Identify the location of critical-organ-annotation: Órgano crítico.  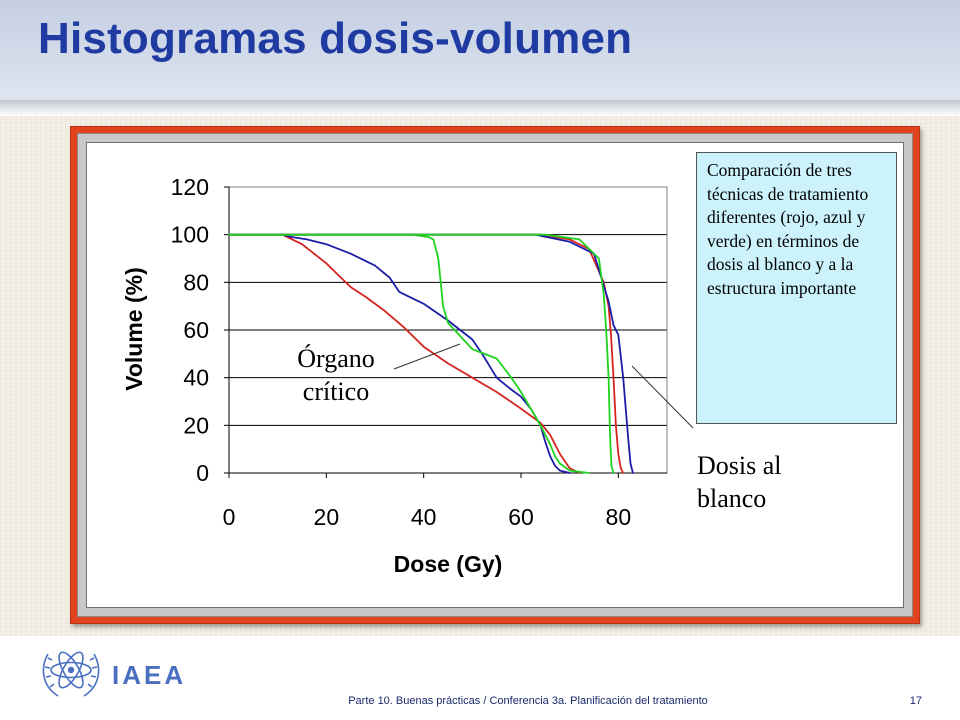
(336, 375).